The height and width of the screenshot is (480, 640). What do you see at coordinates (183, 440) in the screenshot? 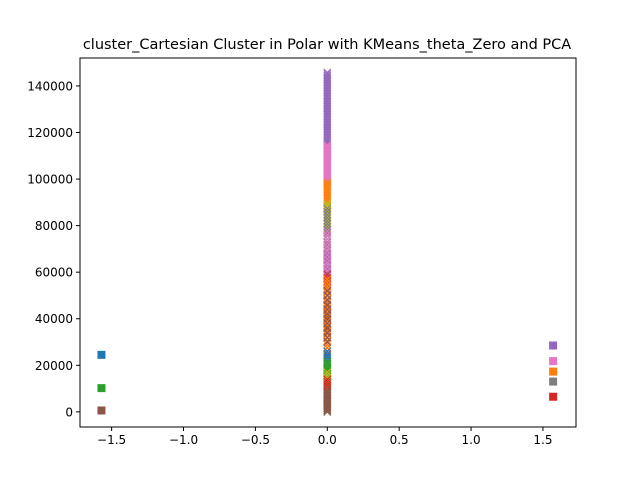
I see `x-tick-label: −1.0` at bounding box center [183, 440].